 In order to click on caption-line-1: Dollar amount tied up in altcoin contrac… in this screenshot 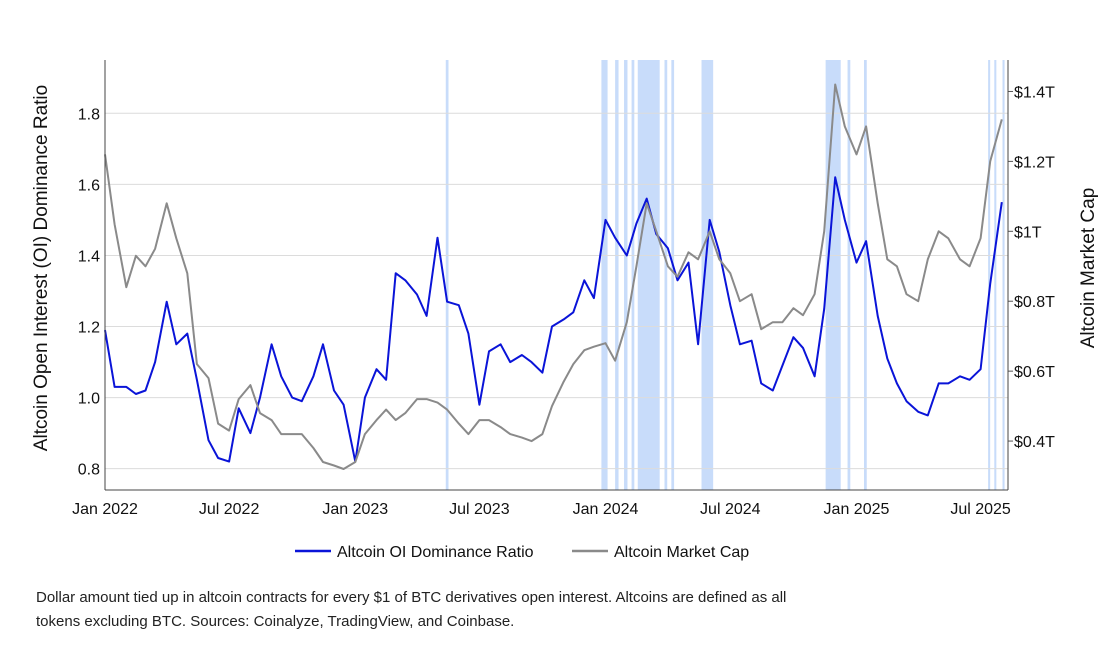, I will do `click(411, 597)`.